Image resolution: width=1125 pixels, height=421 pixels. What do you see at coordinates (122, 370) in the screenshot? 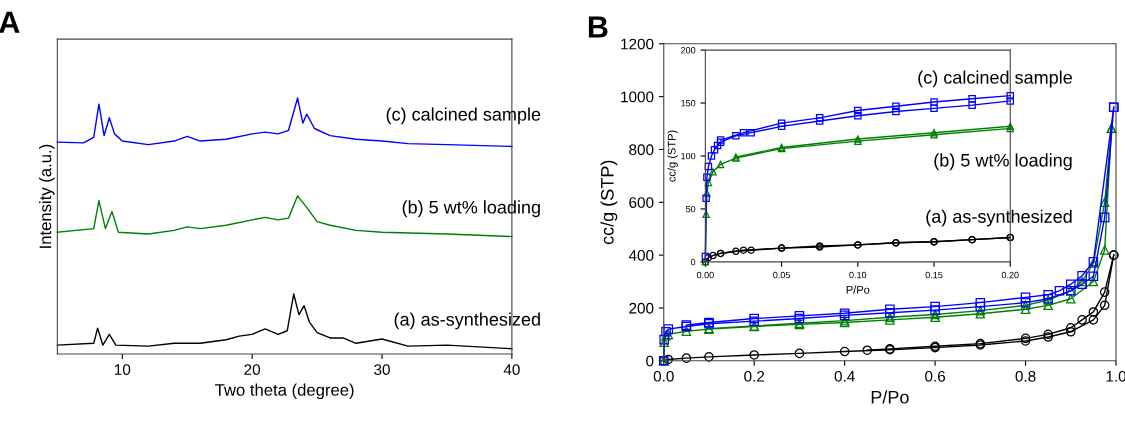
I see `x-tick-label: 10` at bounding box center [122, 370].